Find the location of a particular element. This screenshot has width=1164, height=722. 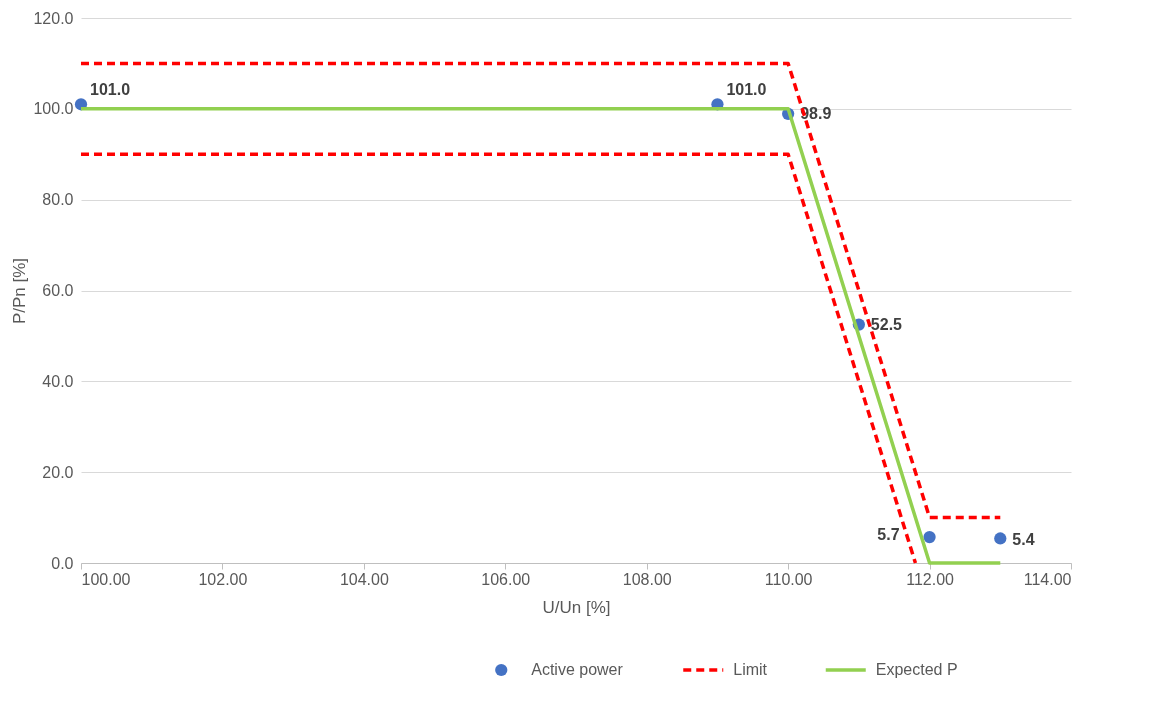

legend-label: Expected P is located at coordinates (916, 669).